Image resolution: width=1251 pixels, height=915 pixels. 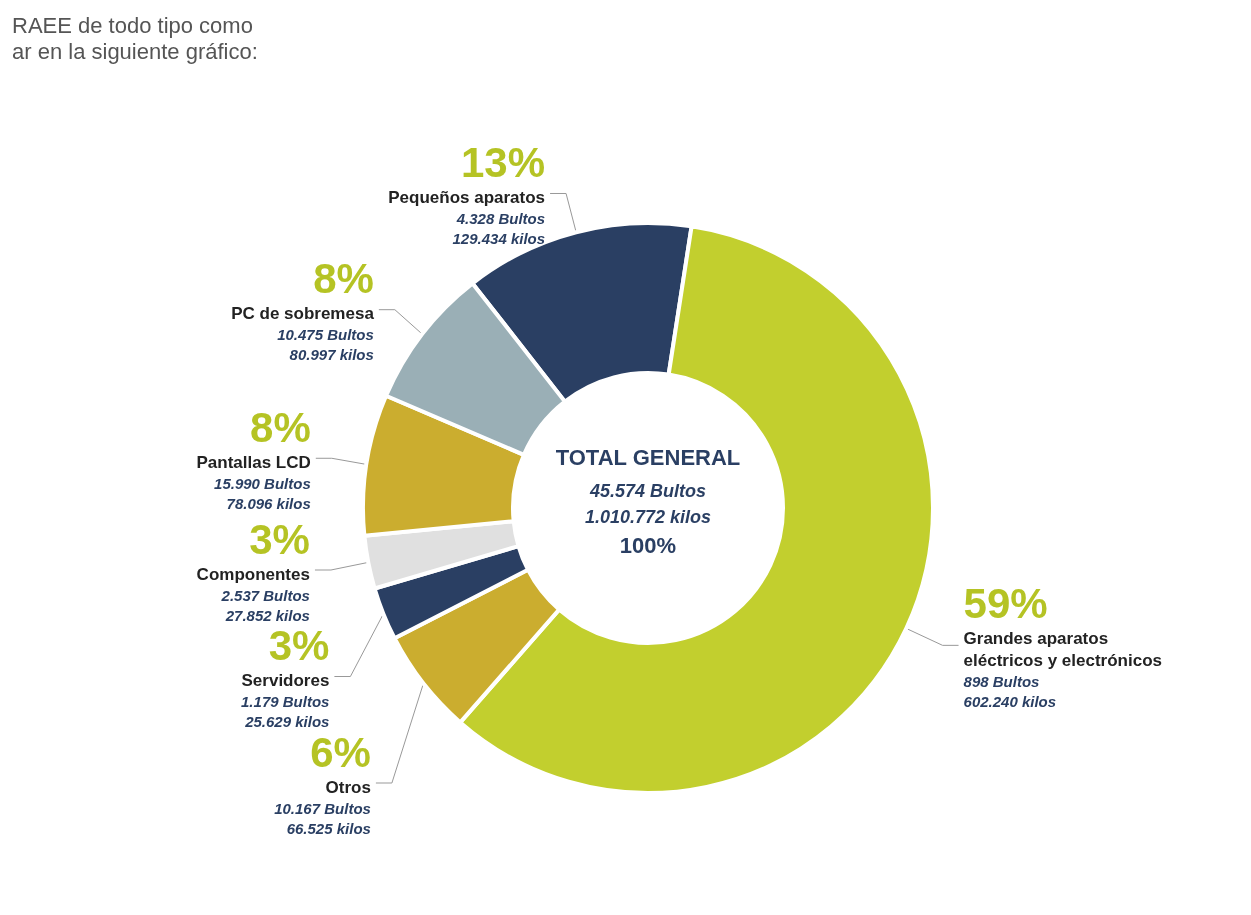 What do you see at coordinates (348, 787) in the screenshot?
I see `slice-label: Otros` at bounding box center [348, 787].